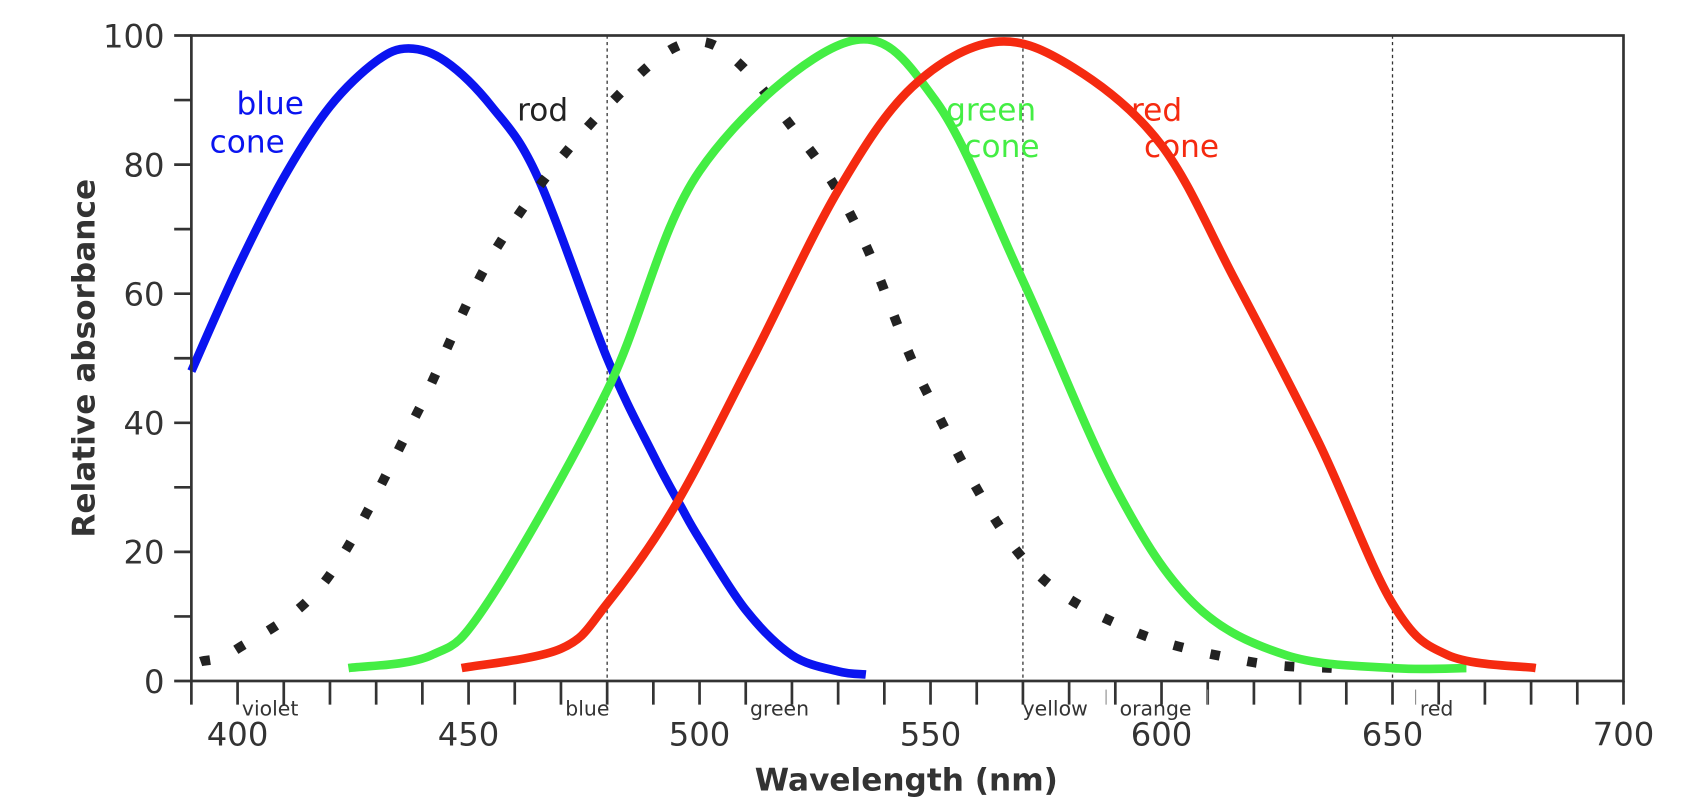 Image resolution: width=1688 pixels, height=809 pixels. What do you see at coordinates (143, 553) in the screenshot?
I see `y-tick-label: 20` at bounding box center [143, 553].